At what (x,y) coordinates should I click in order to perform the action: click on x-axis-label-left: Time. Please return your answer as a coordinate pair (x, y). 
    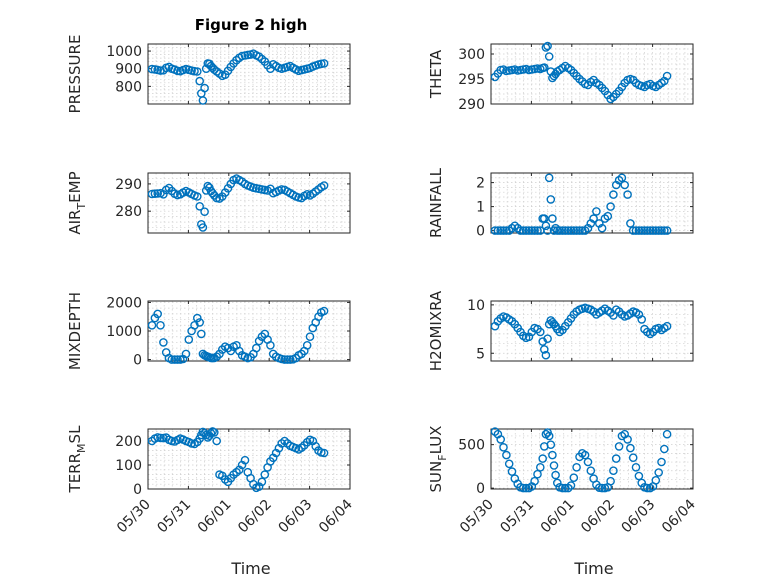
    Looking at the image, I should click on (250, 568).